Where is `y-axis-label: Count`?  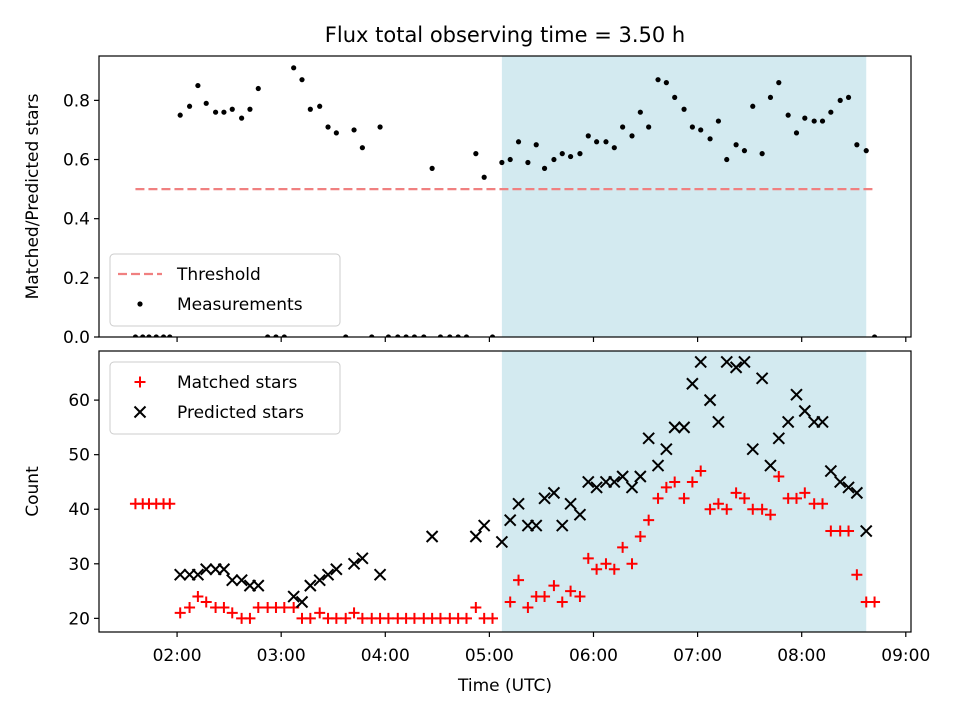
y-axis-label: Count is located at coordinates (33, 491).